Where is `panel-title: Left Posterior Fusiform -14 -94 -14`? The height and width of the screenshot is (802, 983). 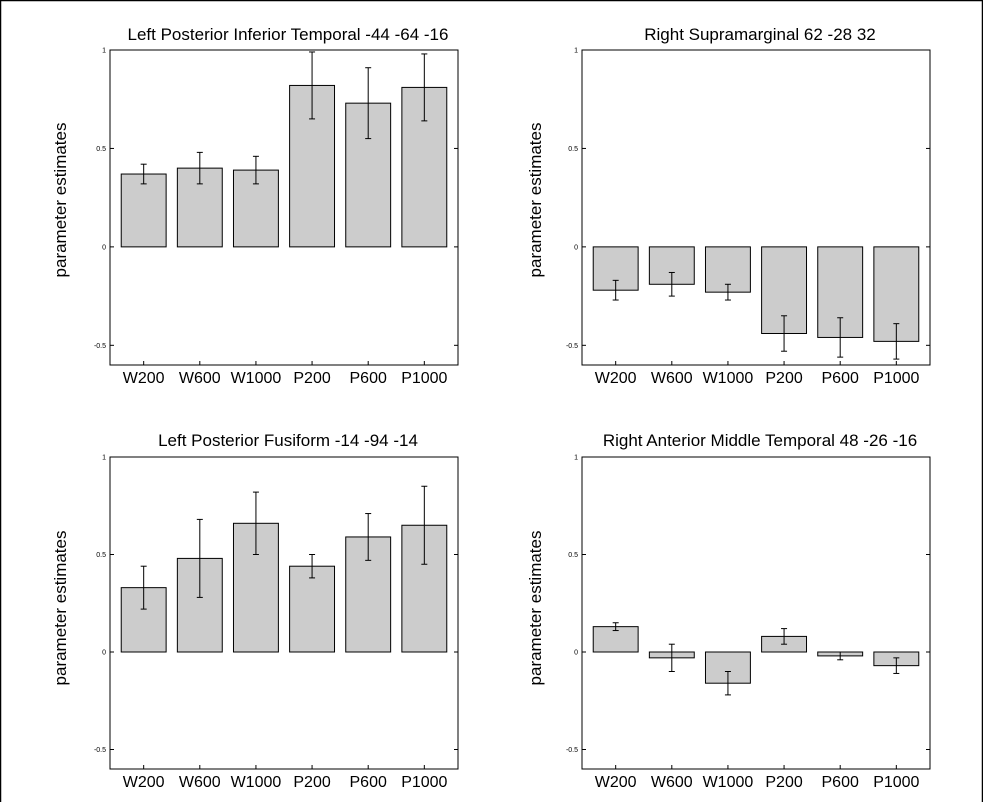
panel-title: Left Posterior Fusiform -14 -94 -14 is located at coordinates (288, 440).